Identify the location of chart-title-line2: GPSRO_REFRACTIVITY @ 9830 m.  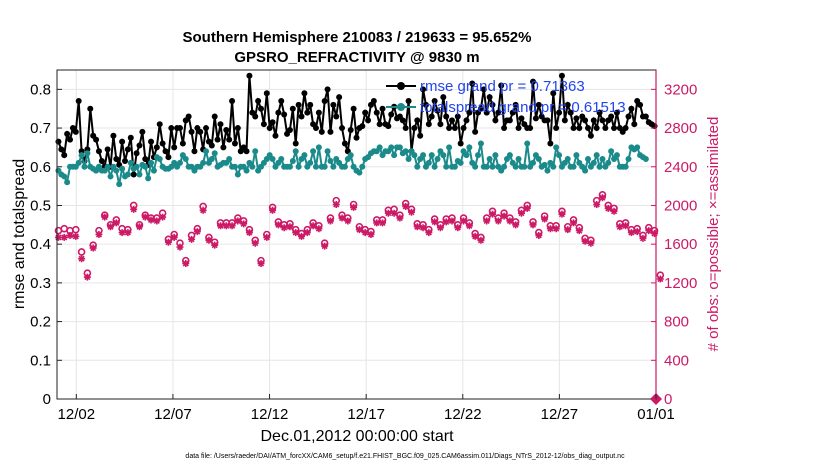
(356, 57).